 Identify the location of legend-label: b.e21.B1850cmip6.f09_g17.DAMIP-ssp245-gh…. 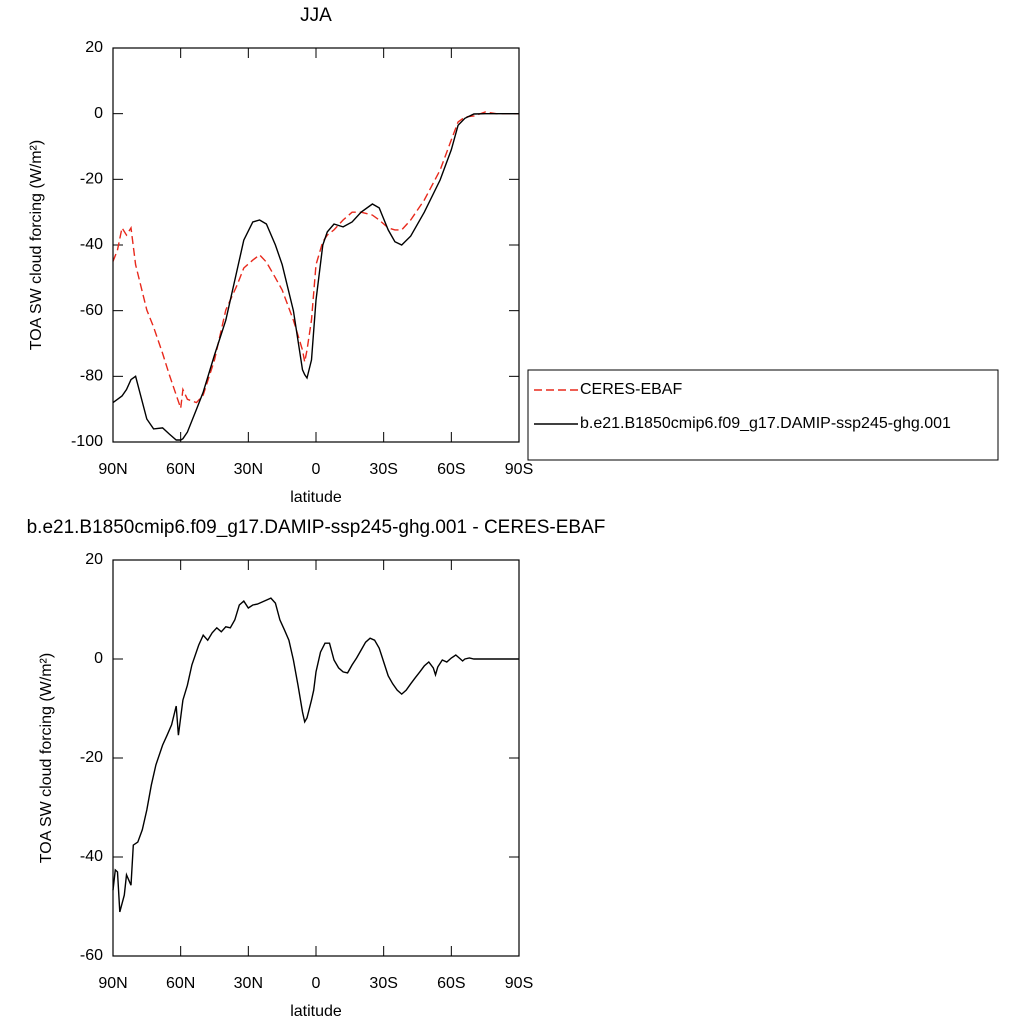
(765, 423).